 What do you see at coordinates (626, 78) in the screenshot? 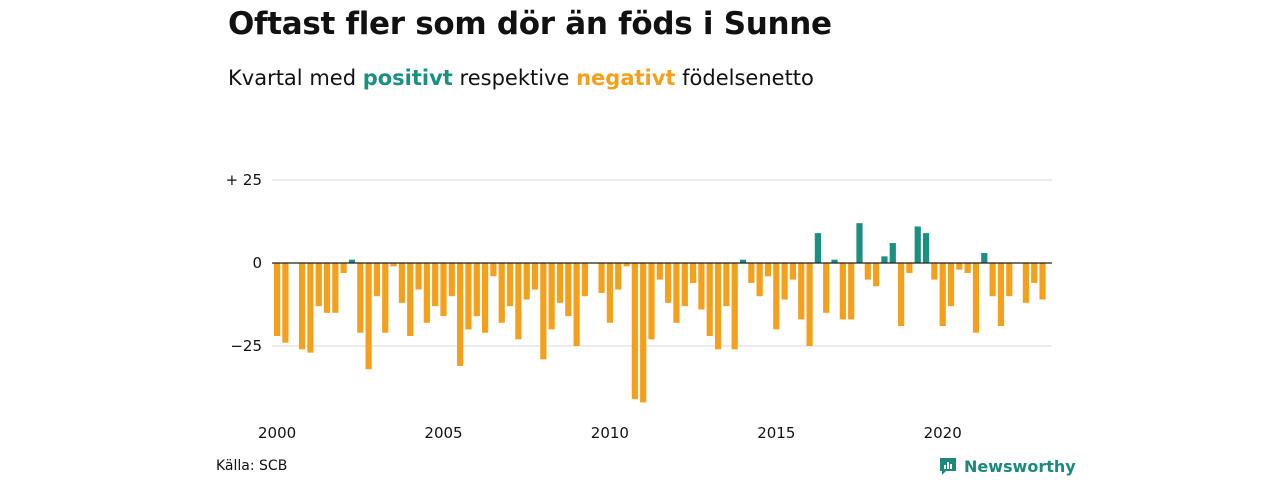
I see `subtitle-negative-word: negativt` at bounding box center [626, 78].